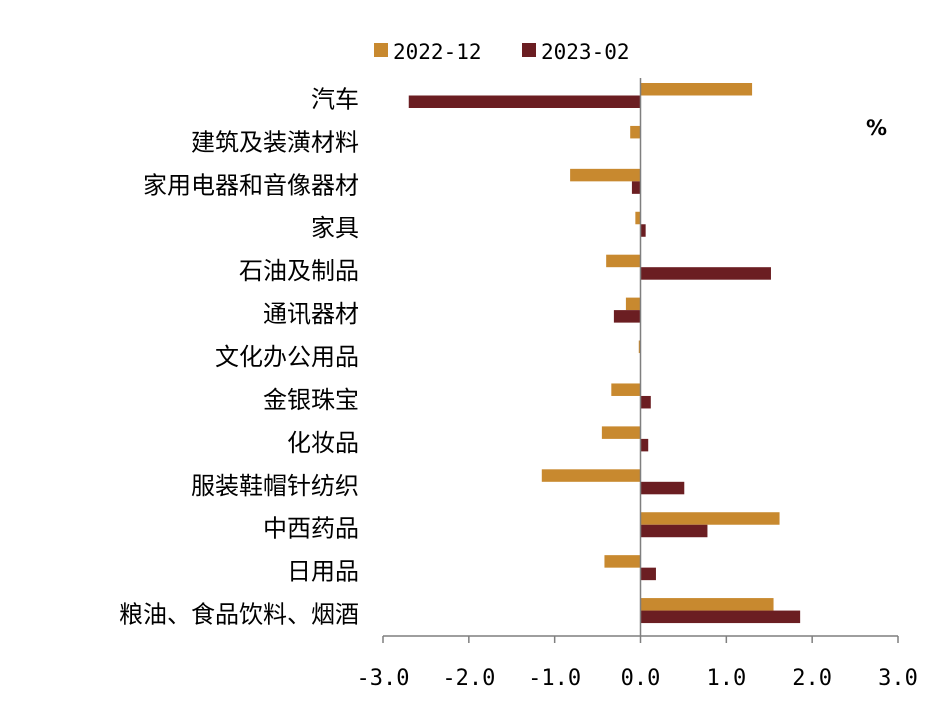  I want to click on category-label: 中西药品, so click(311, 529).